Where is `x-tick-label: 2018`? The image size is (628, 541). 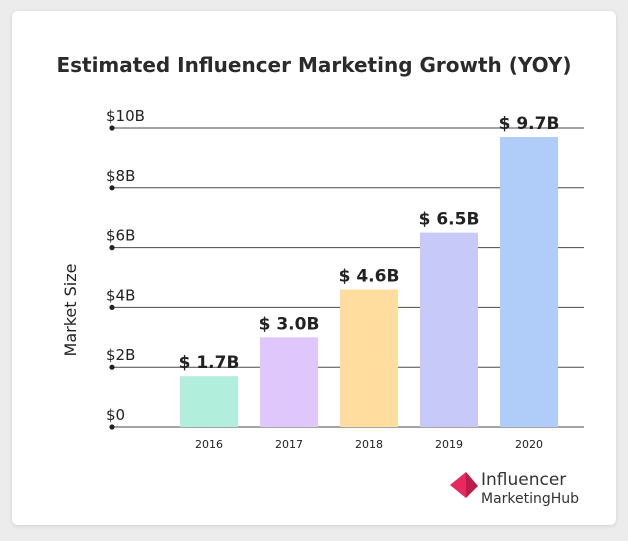 x-tick-label: 2018 is located at coordinates (369, 444).